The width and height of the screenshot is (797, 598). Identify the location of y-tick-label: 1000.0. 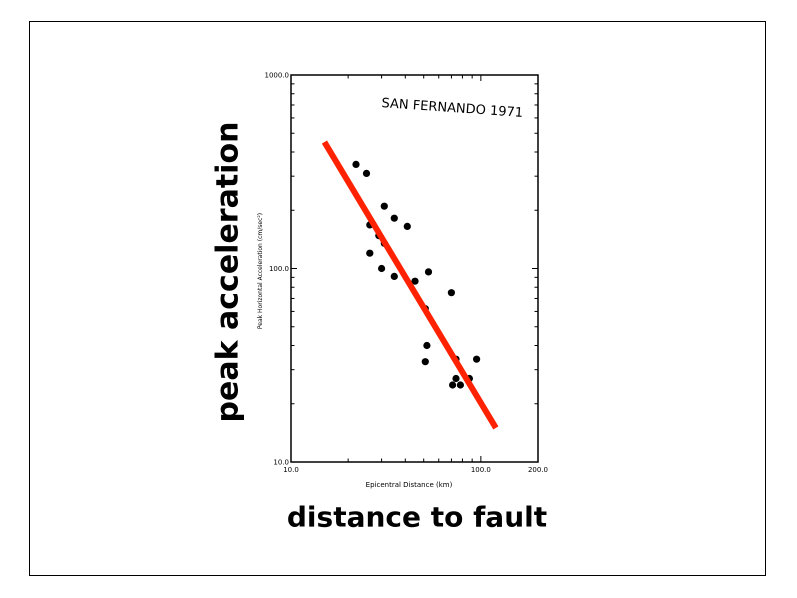
(277, 76).